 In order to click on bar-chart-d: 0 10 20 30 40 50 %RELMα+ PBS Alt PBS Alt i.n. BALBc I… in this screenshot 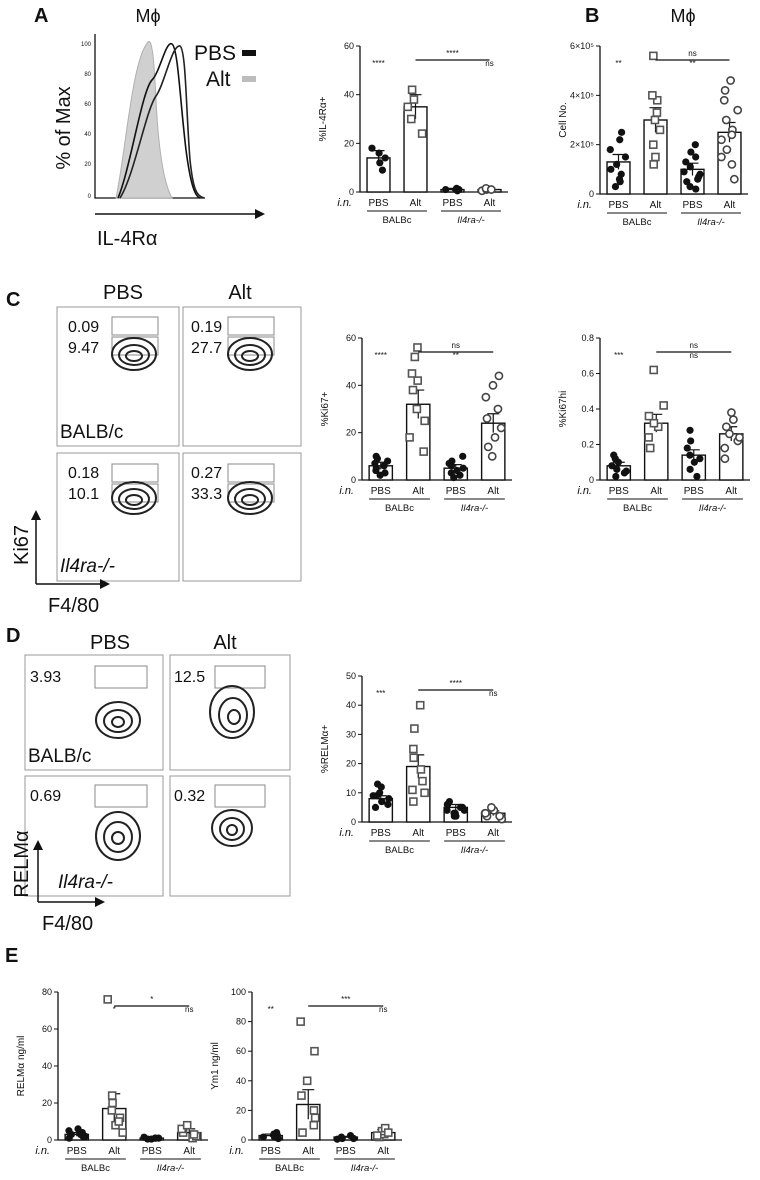, I will do `click(416, 763)`.